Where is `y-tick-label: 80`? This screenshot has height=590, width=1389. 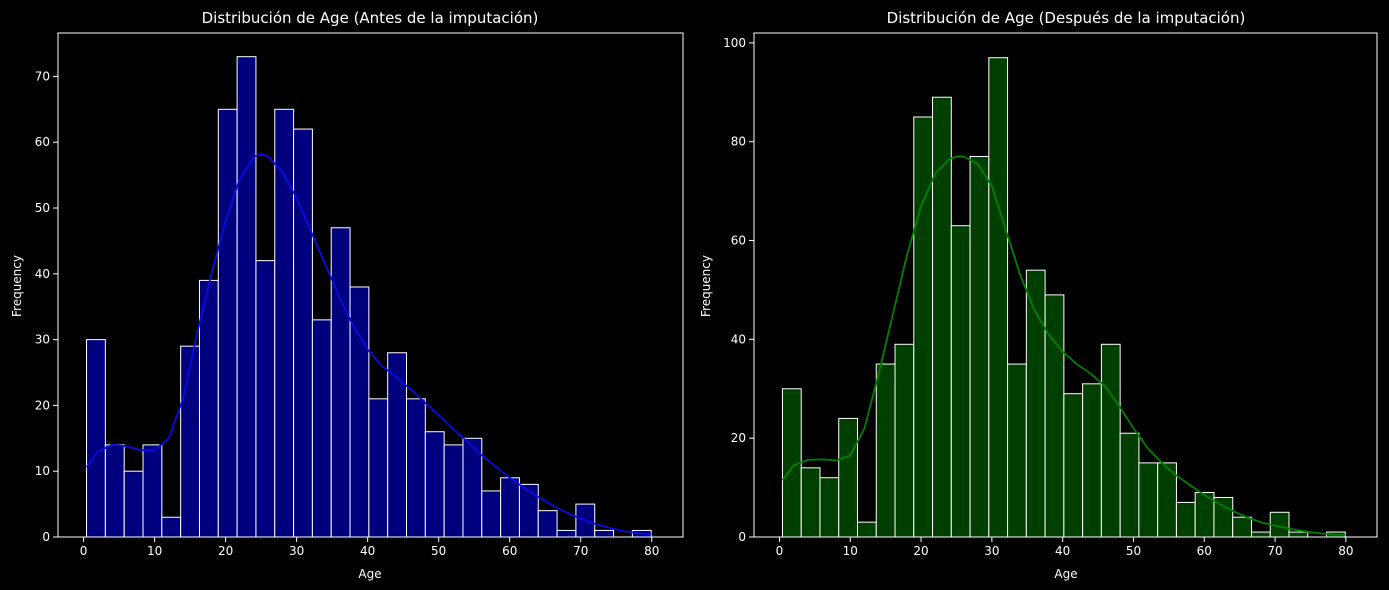
y-tick-label: 80 is located at coordinates (738, 142).